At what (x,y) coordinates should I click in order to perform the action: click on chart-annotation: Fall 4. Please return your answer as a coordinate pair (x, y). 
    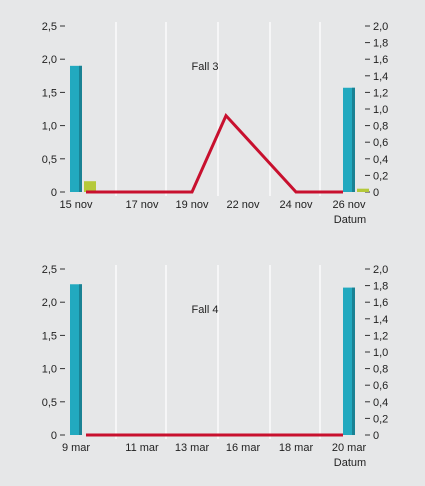
    Looking at the image, I should click on (205, 310).